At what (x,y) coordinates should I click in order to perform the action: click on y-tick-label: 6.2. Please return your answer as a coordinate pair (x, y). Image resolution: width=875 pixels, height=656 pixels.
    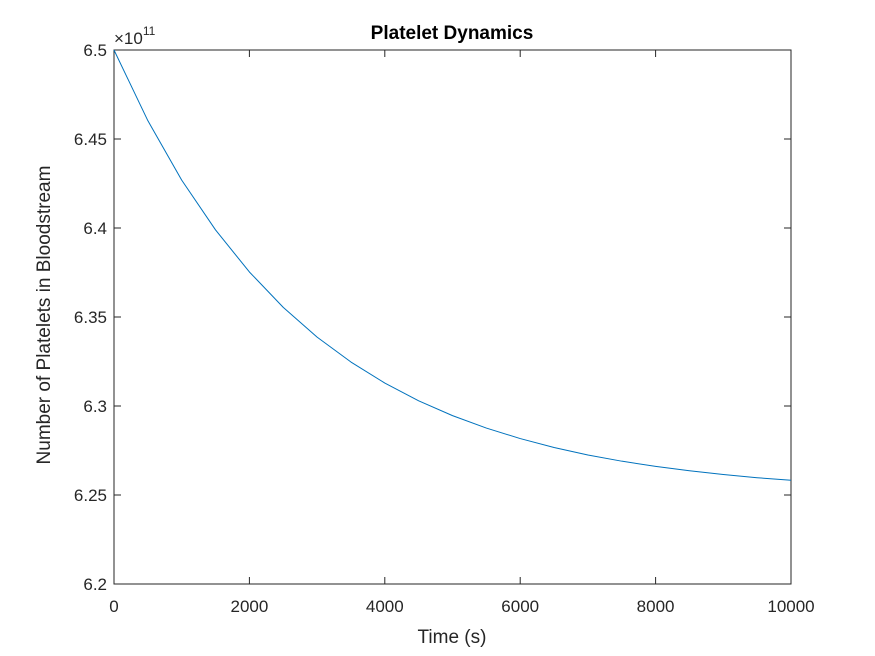
    Looking at the image, I should click on (95, 584).